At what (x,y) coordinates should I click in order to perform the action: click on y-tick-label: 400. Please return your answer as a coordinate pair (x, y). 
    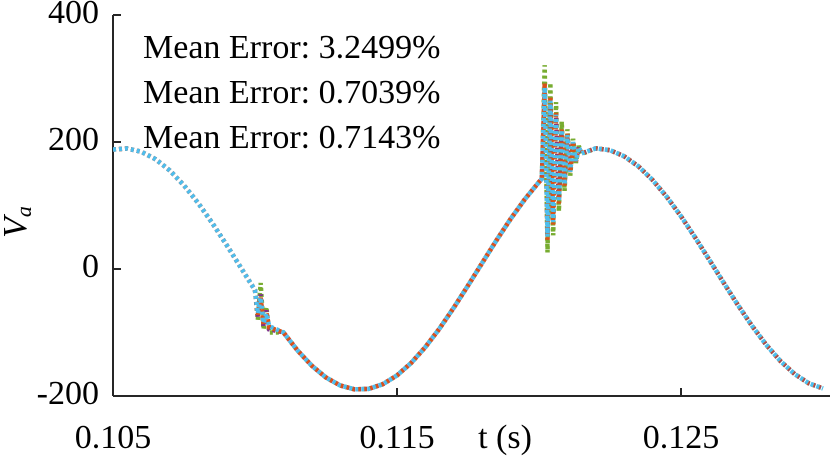
    Looking at the image, I should click on (73, 15).